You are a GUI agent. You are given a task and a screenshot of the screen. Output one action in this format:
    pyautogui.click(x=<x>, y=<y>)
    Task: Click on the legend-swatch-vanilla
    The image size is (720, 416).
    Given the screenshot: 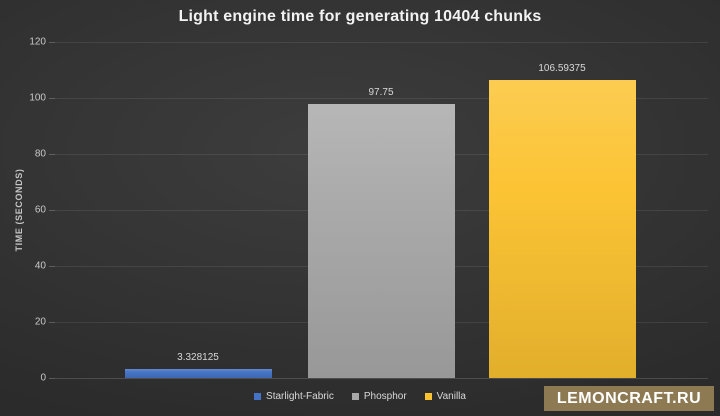 What is the action you would take?
    pyautogui.click(x=428, y=396)
    